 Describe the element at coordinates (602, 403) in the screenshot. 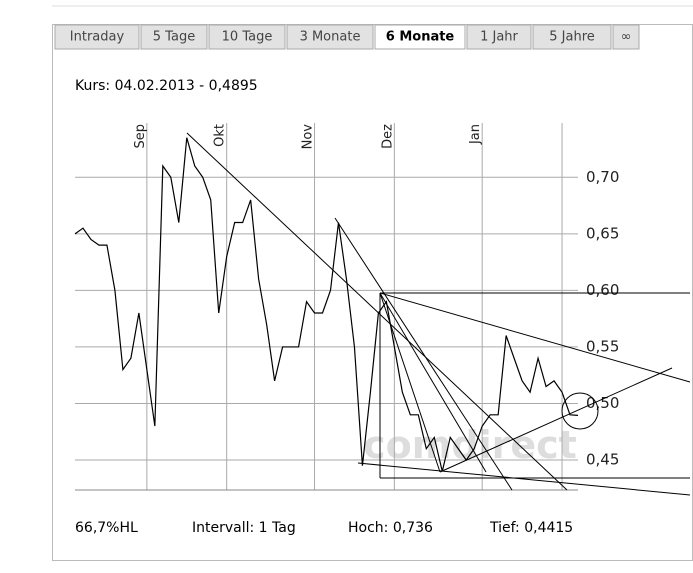

I see `y-tick-label: 0,50` at that location.